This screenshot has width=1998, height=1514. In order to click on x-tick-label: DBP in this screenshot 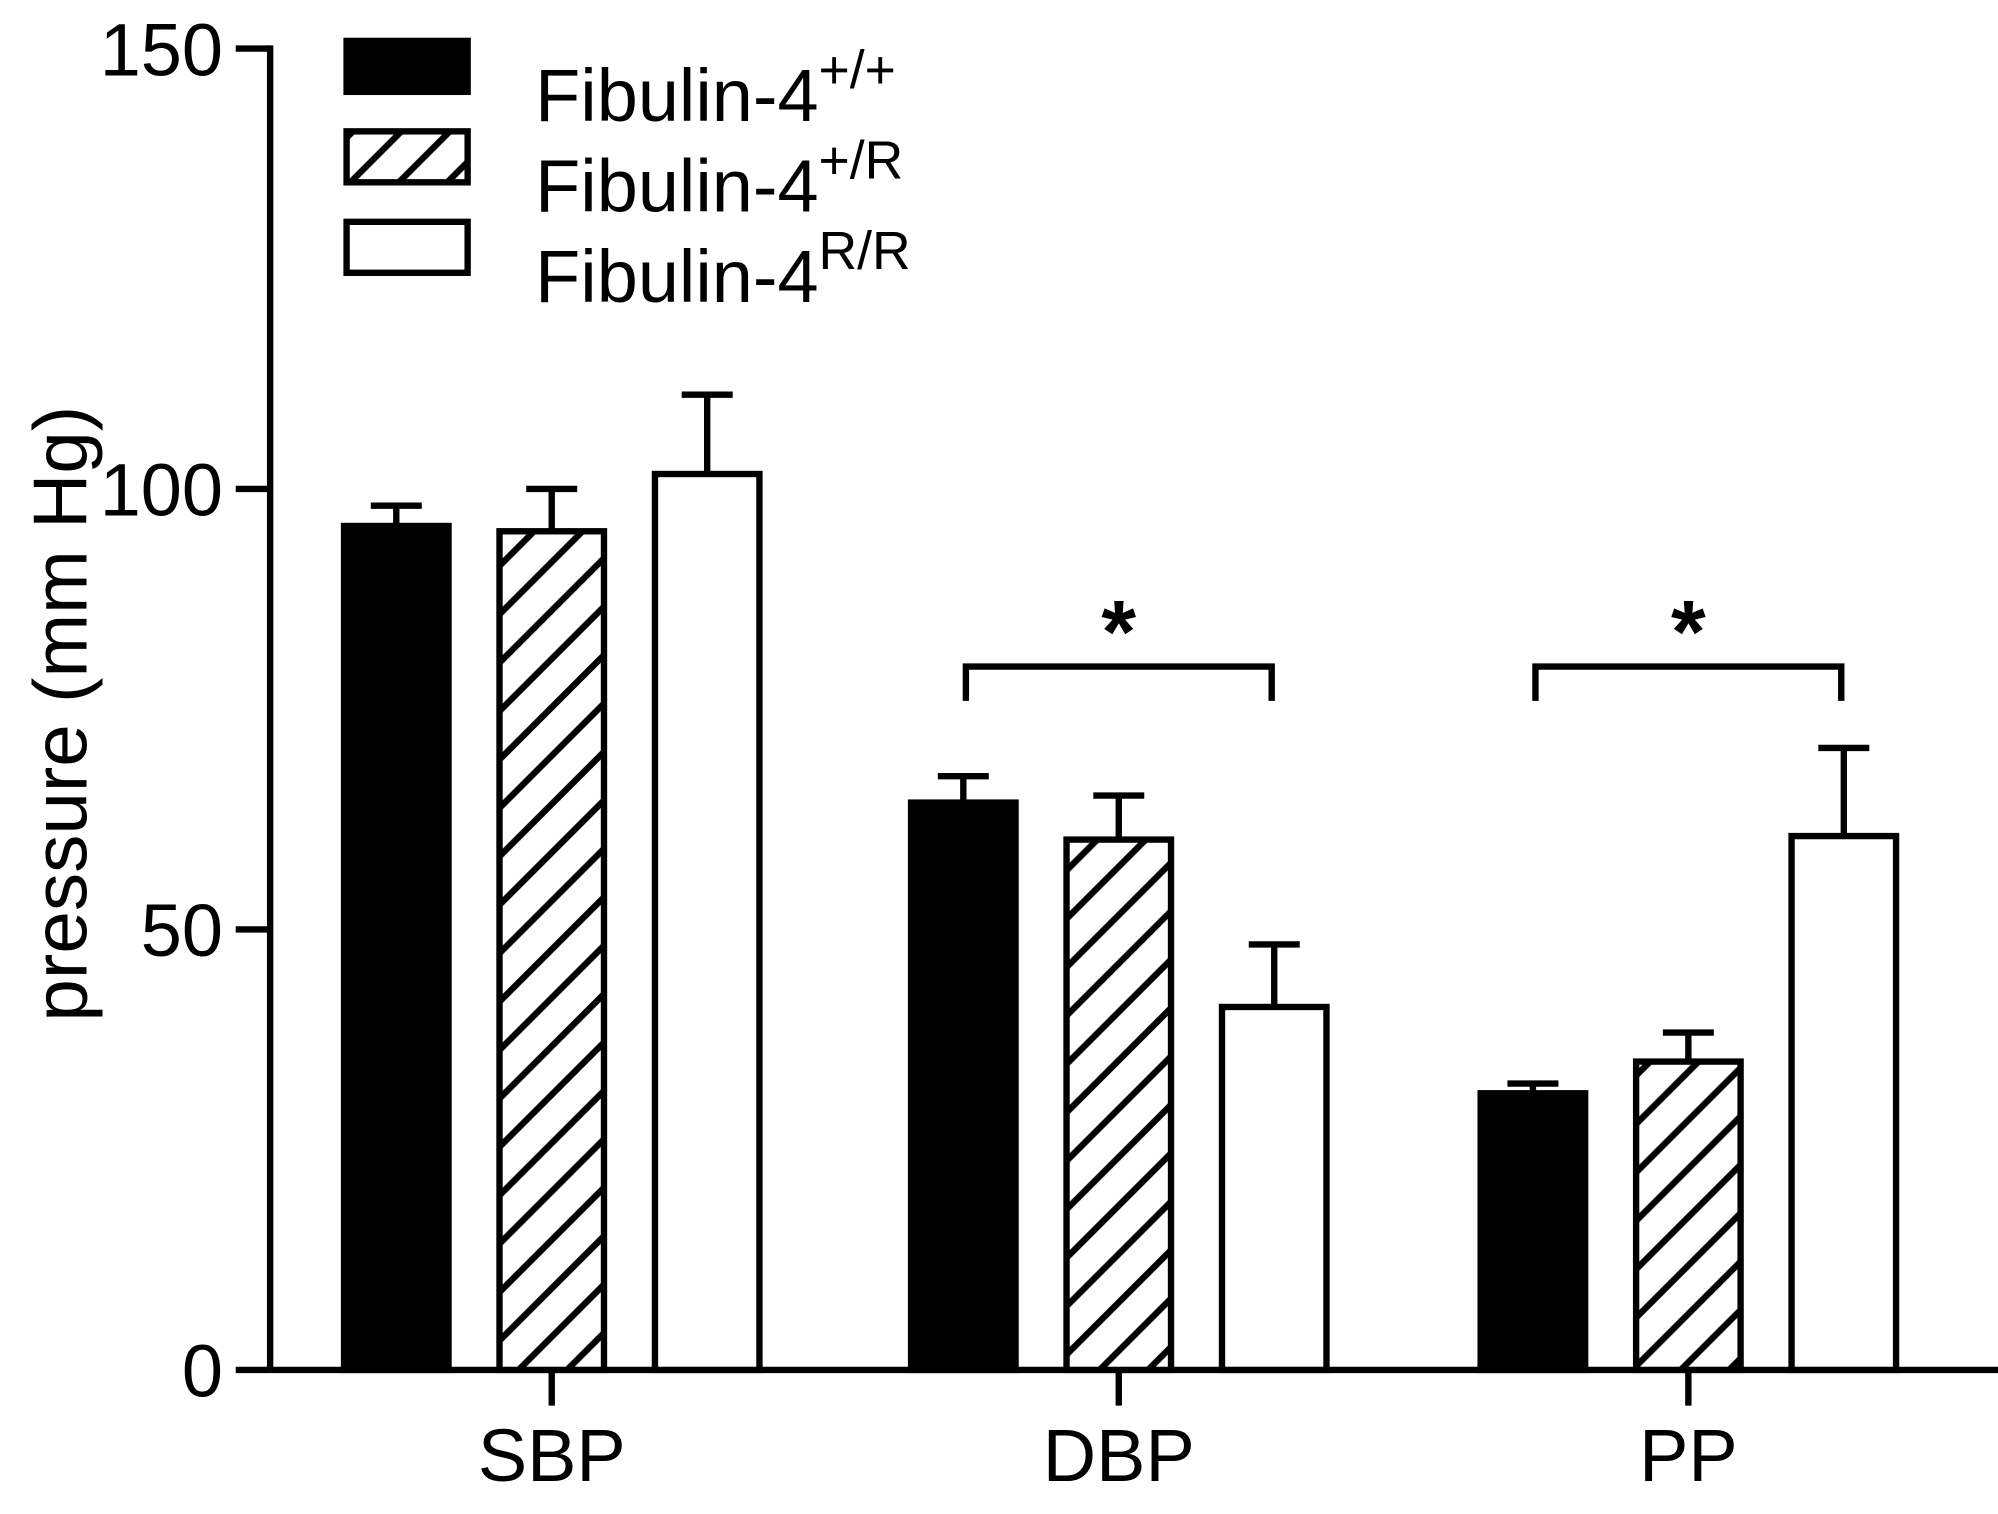, I will do `click(1119, 1455)`.